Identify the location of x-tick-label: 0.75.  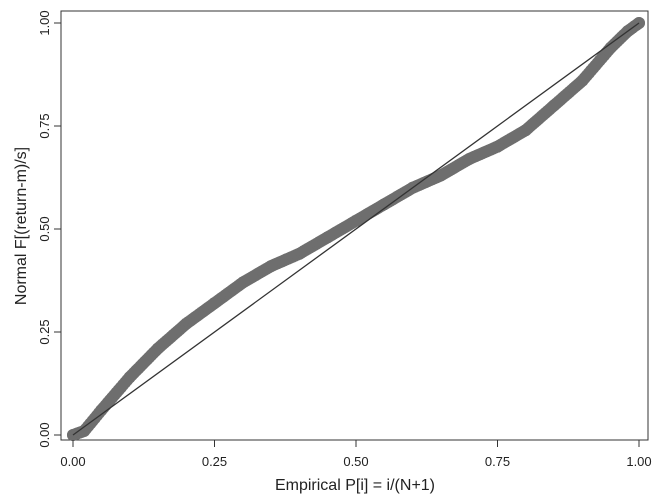
(497, 461).